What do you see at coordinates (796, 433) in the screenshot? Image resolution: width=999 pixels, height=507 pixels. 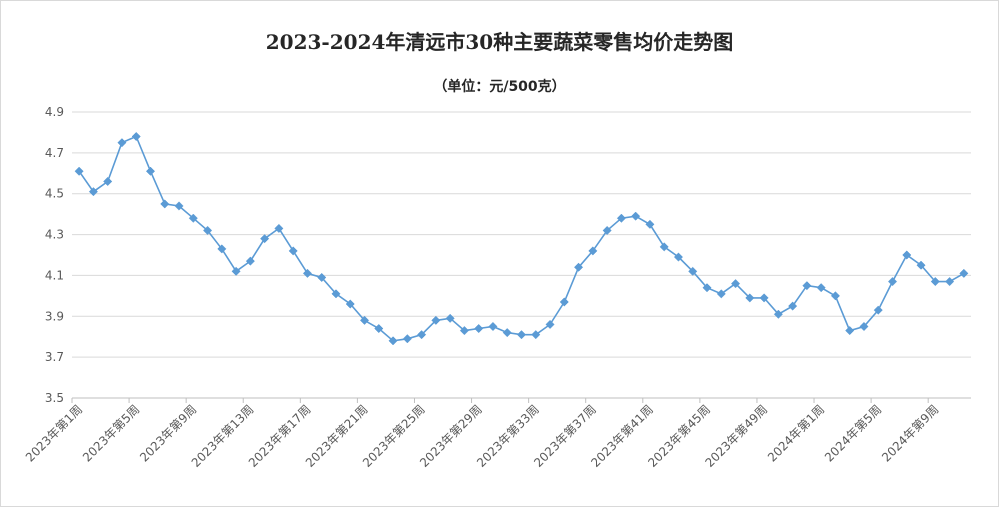 I see `x-tick-label: 2024年第1周` at bounding box center [796, 433].